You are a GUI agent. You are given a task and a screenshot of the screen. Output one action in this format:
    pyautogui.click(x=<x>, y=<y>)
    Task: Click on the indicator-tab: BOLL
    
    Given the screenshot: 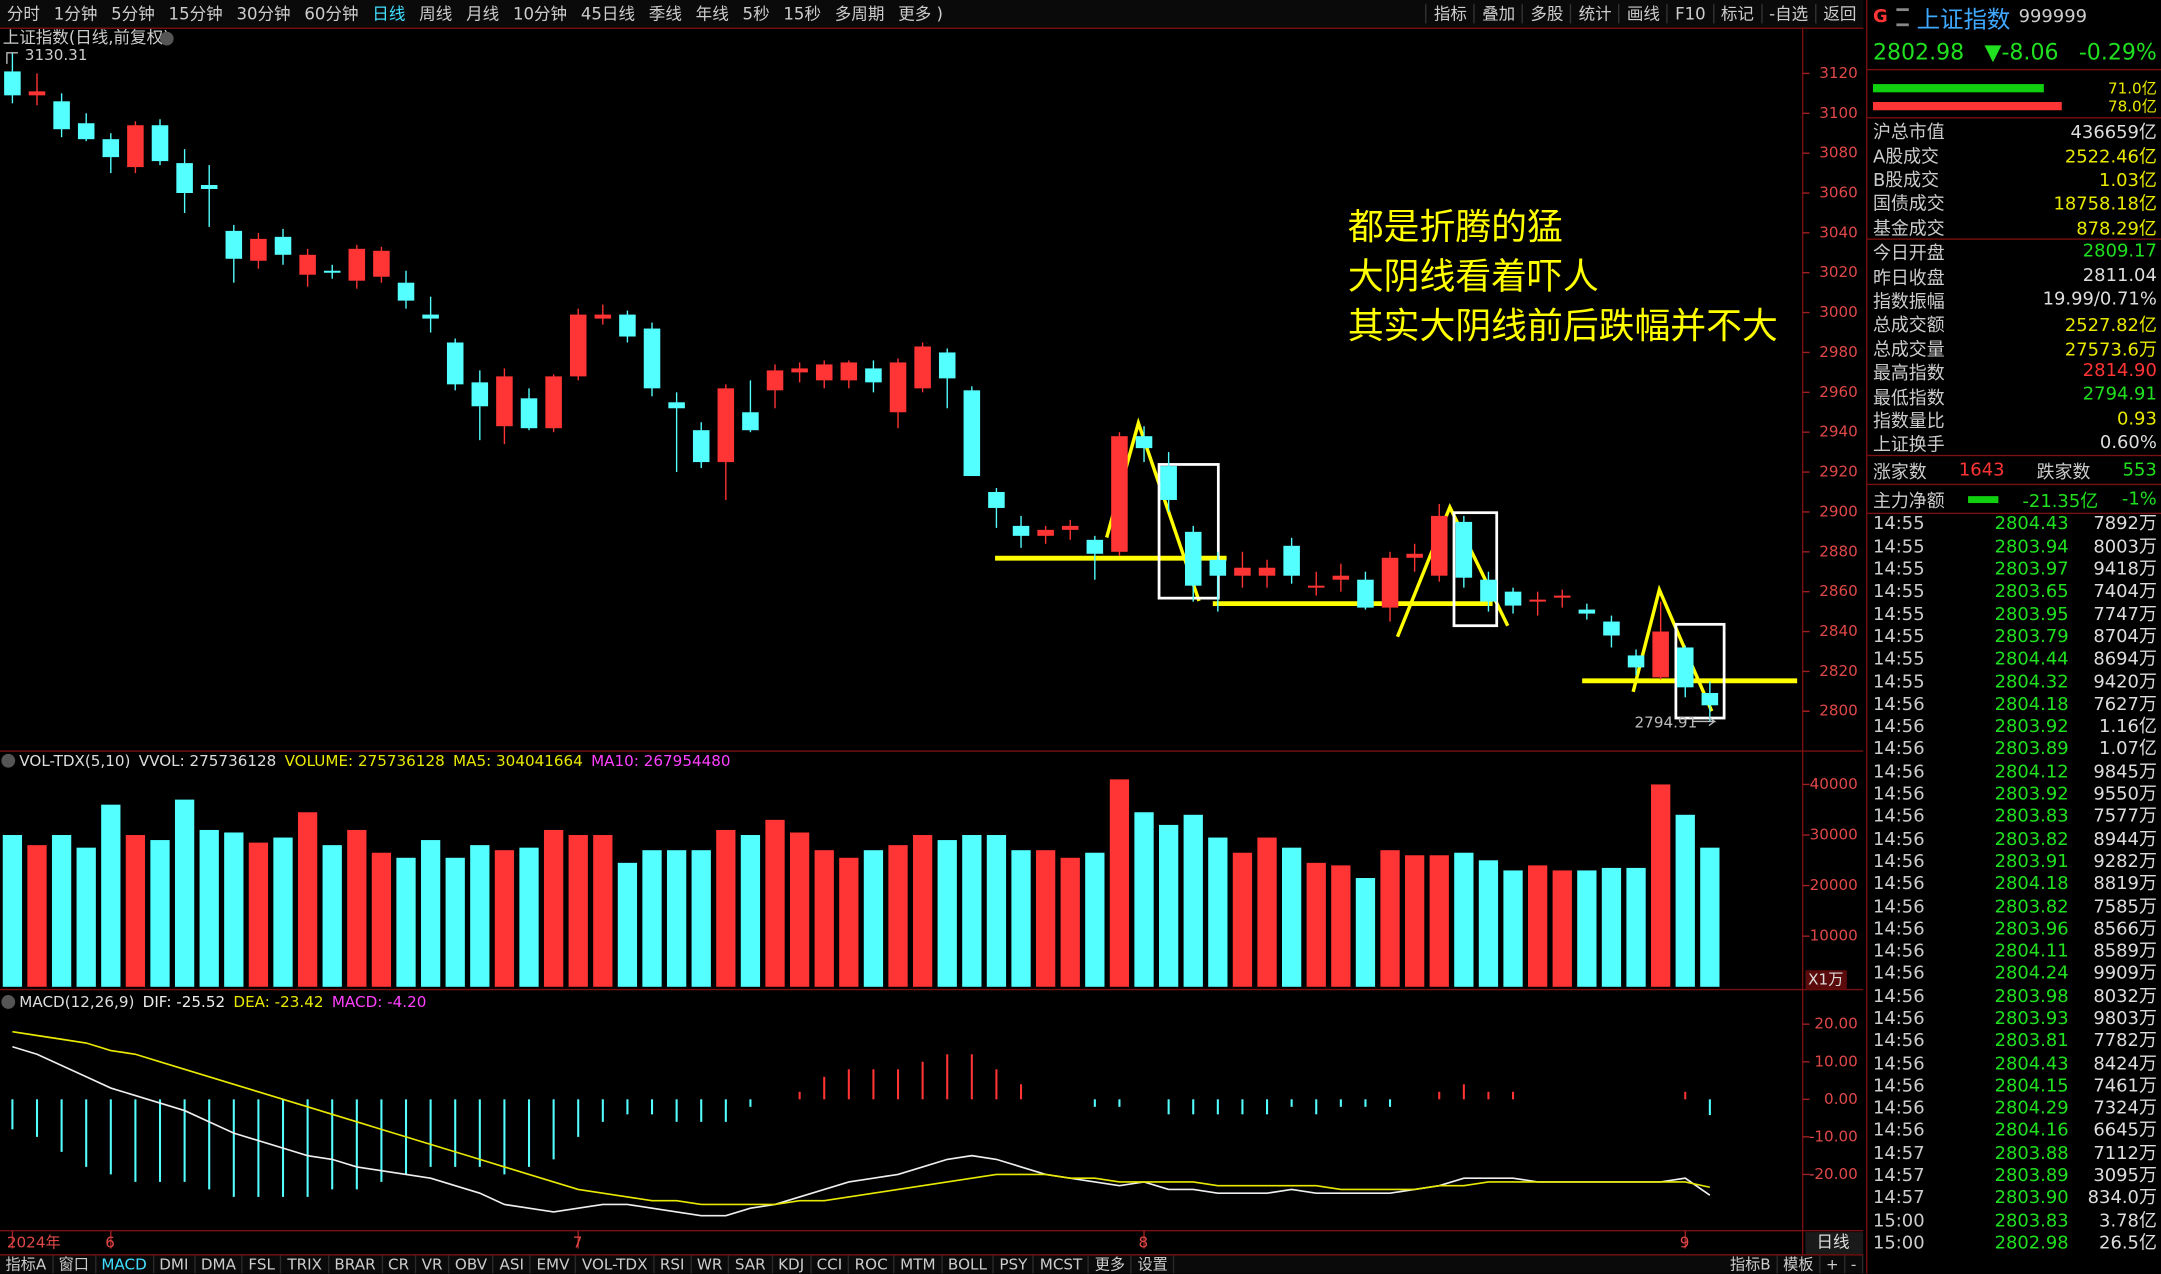 What is the action you would take?
    pyautogui.click(x=968, y=1264)
    